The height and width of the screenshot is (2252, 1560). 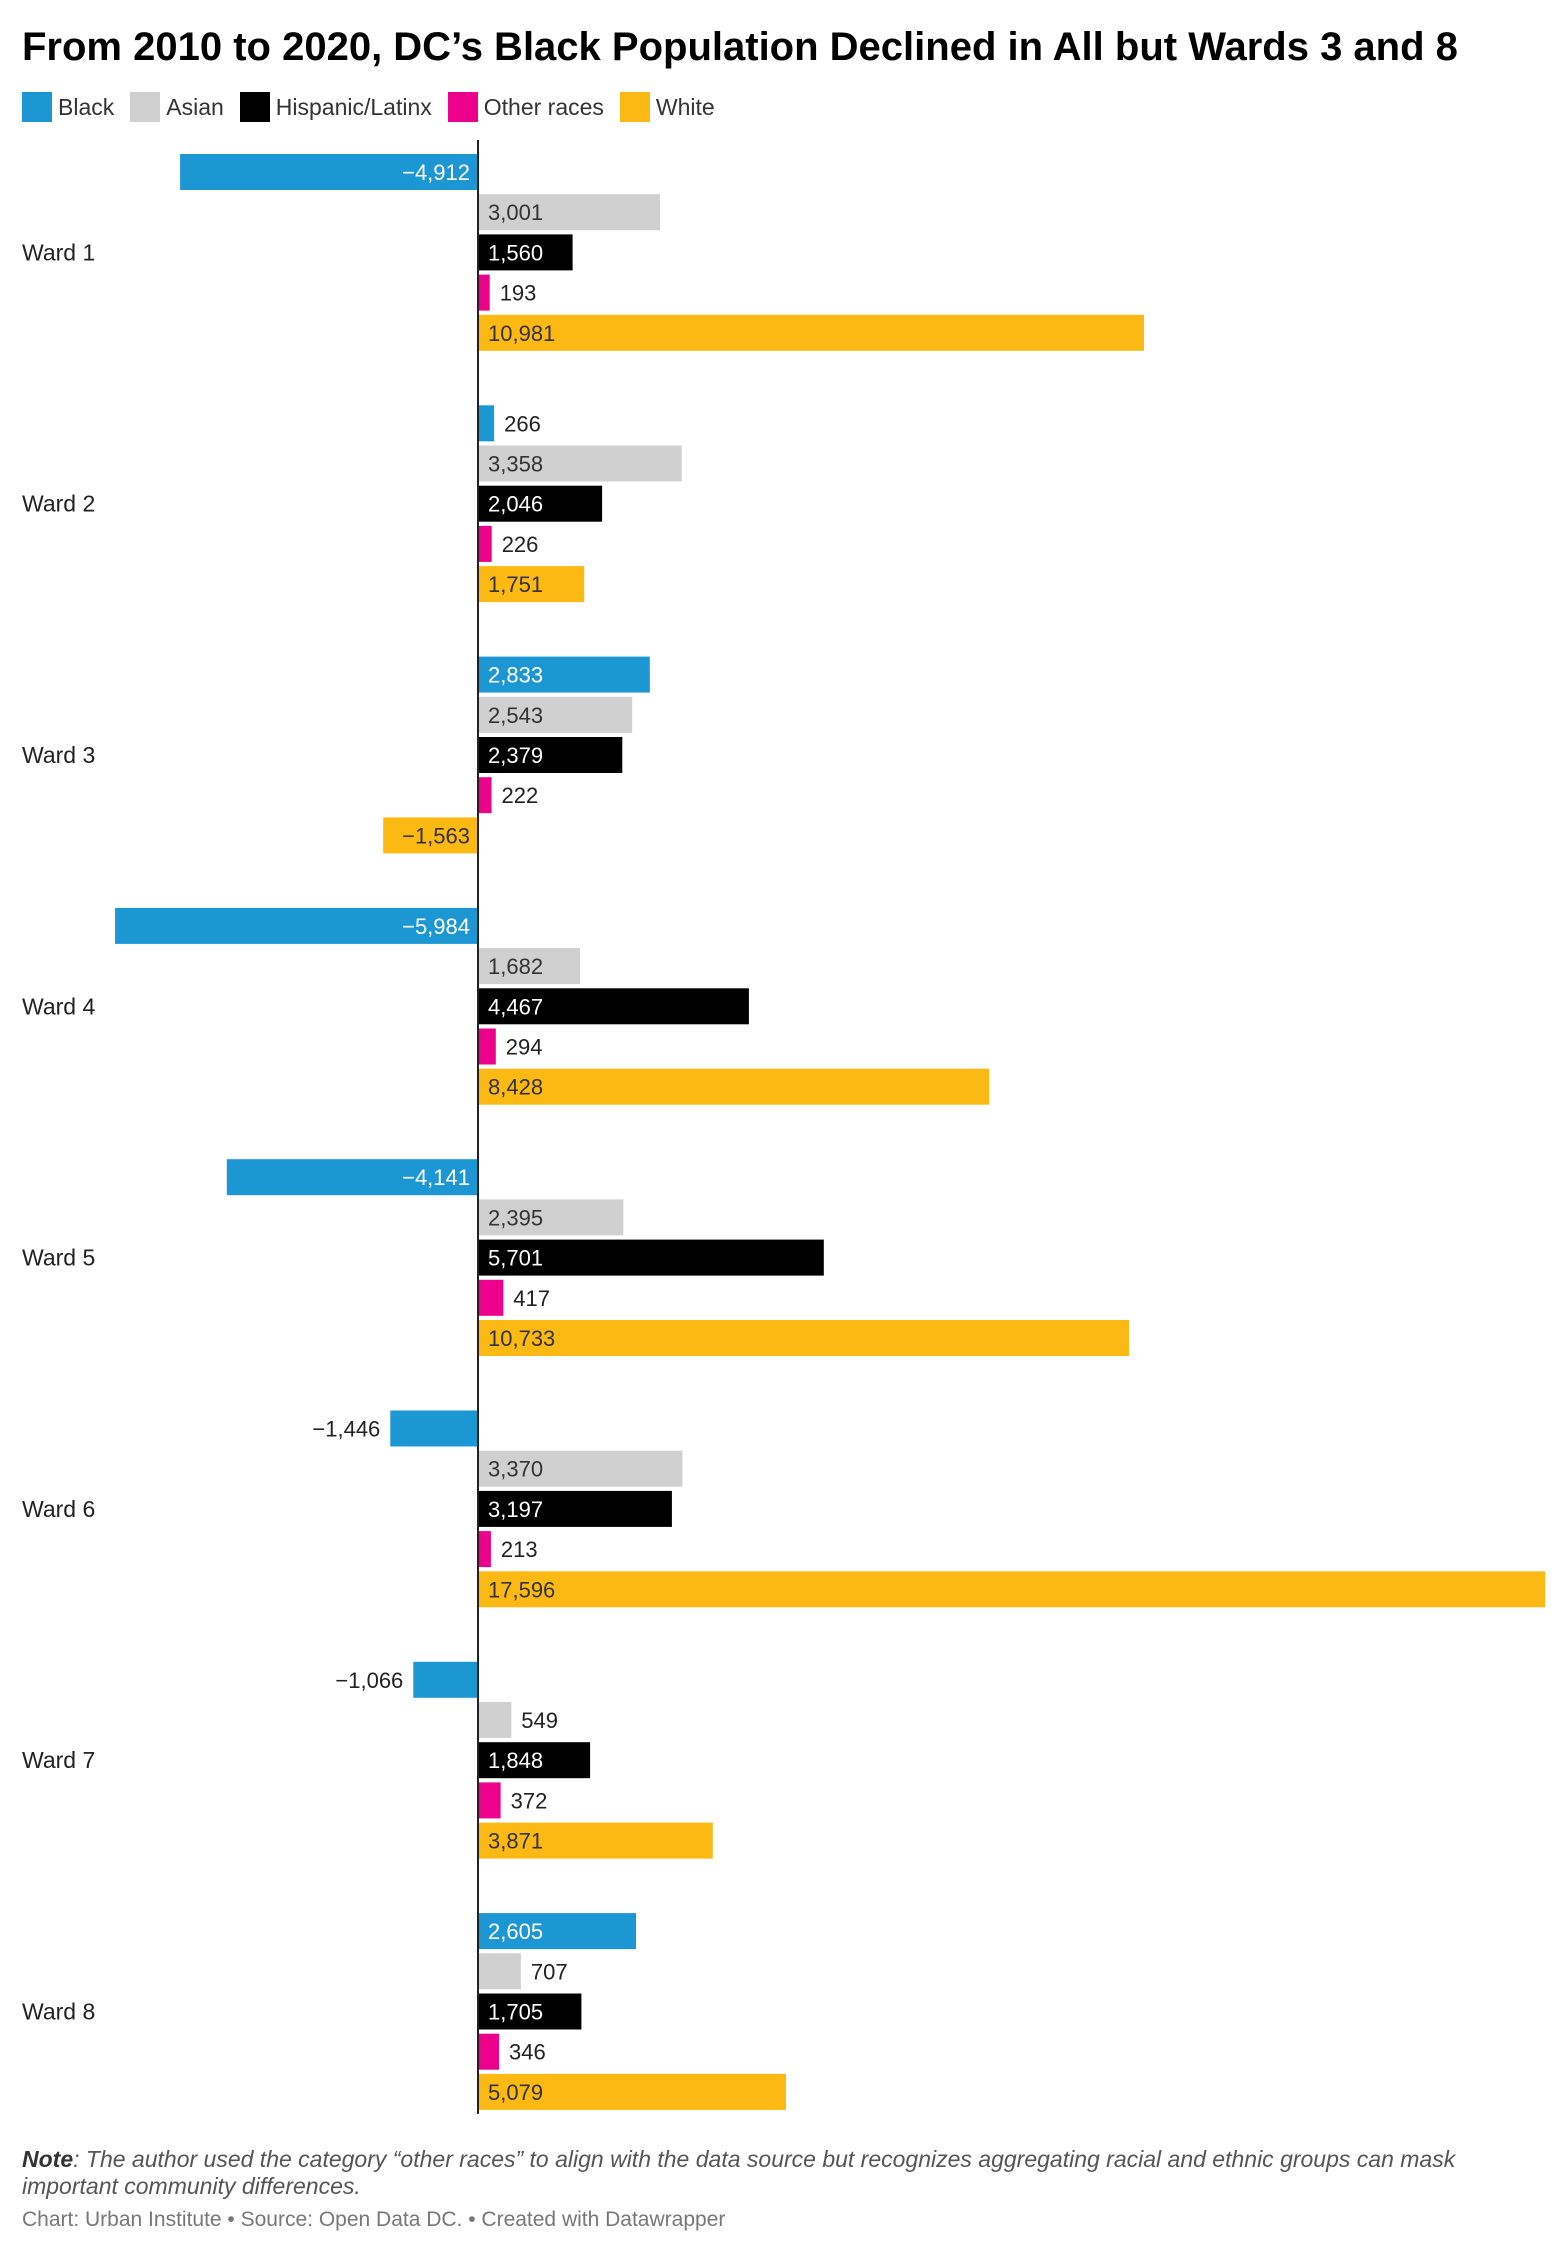 I want to click on bar-ward-7-other-races, so click(x=489, y=1800).